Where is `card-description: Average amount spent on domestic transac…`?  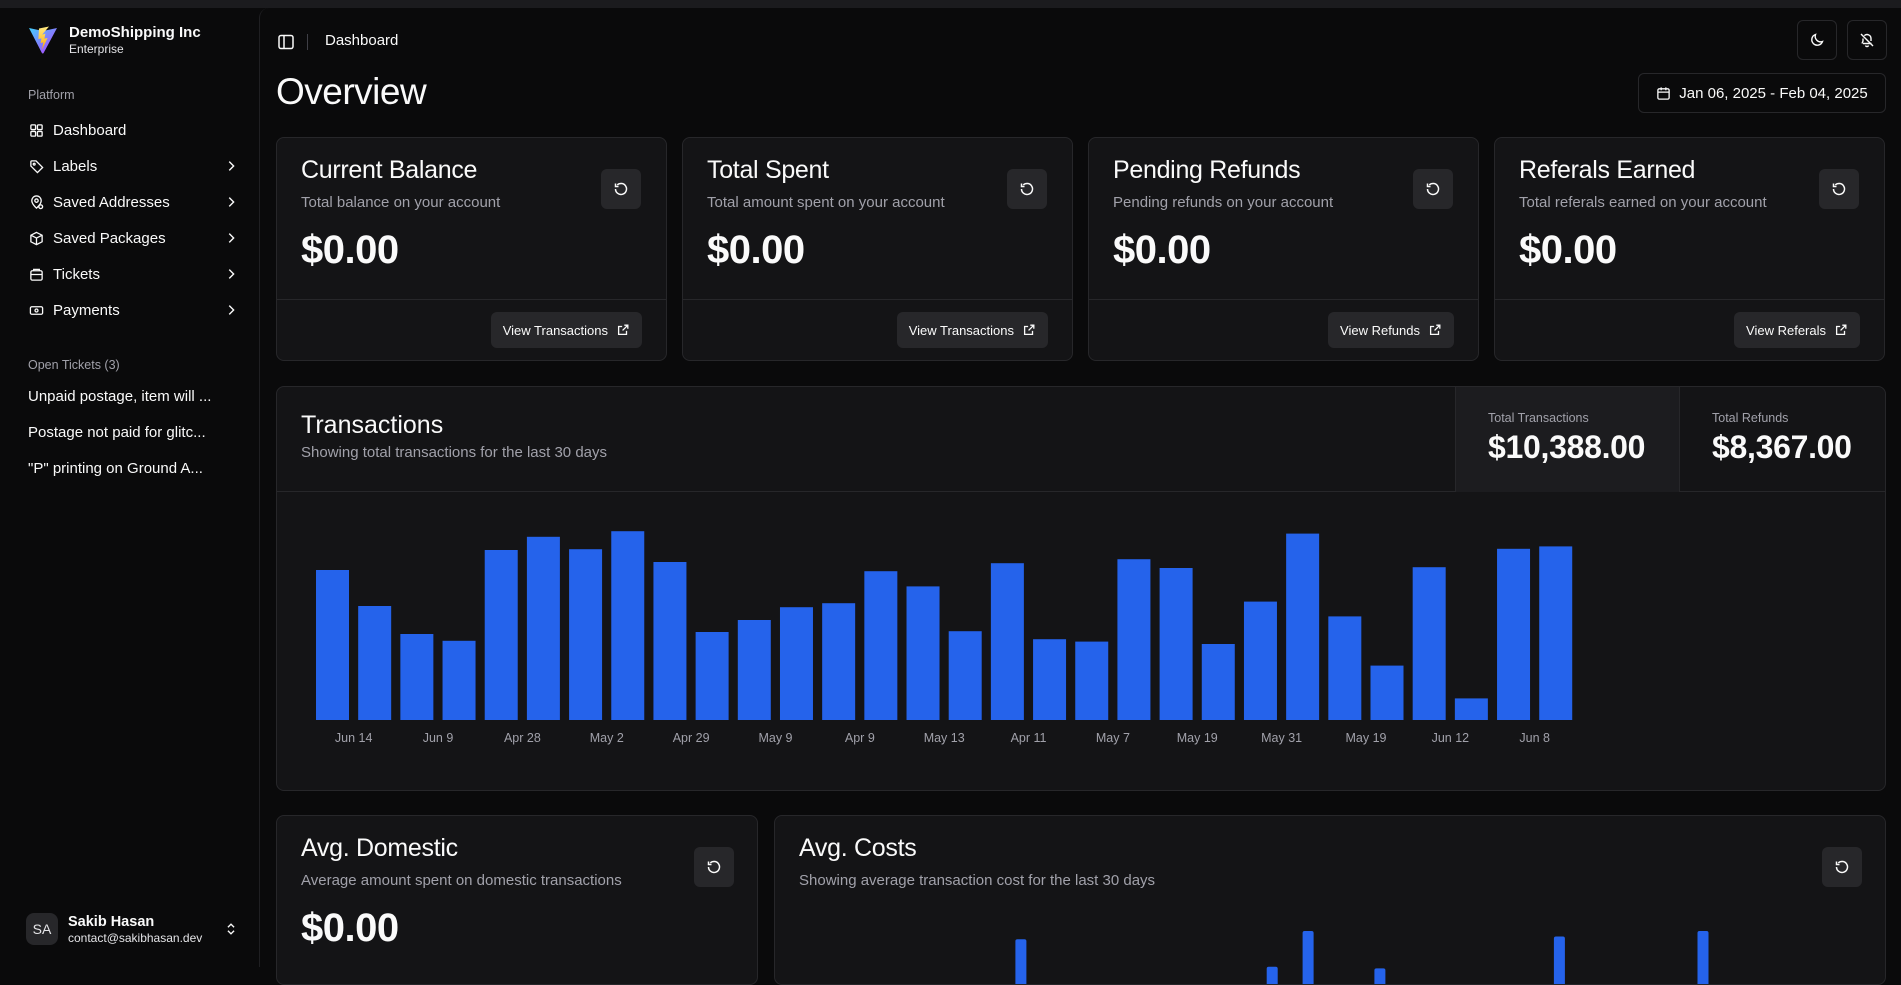
card-description: Average amount spent on domestic transac… is located at coordinates (461, 880).